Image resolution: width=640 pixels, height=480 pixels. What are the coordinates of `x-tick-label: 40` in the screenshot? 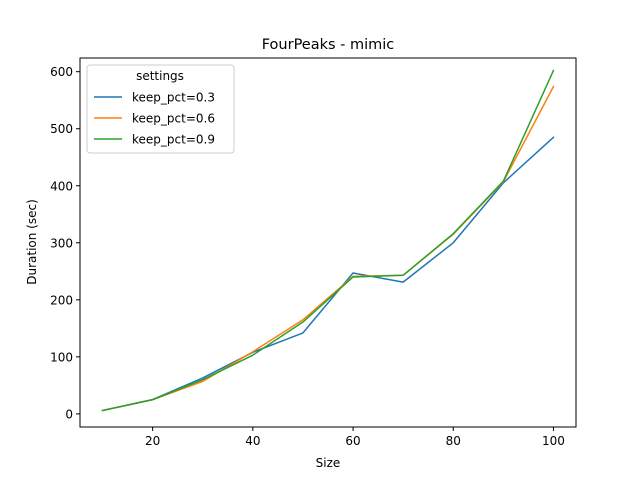 It's located at (252, 441).